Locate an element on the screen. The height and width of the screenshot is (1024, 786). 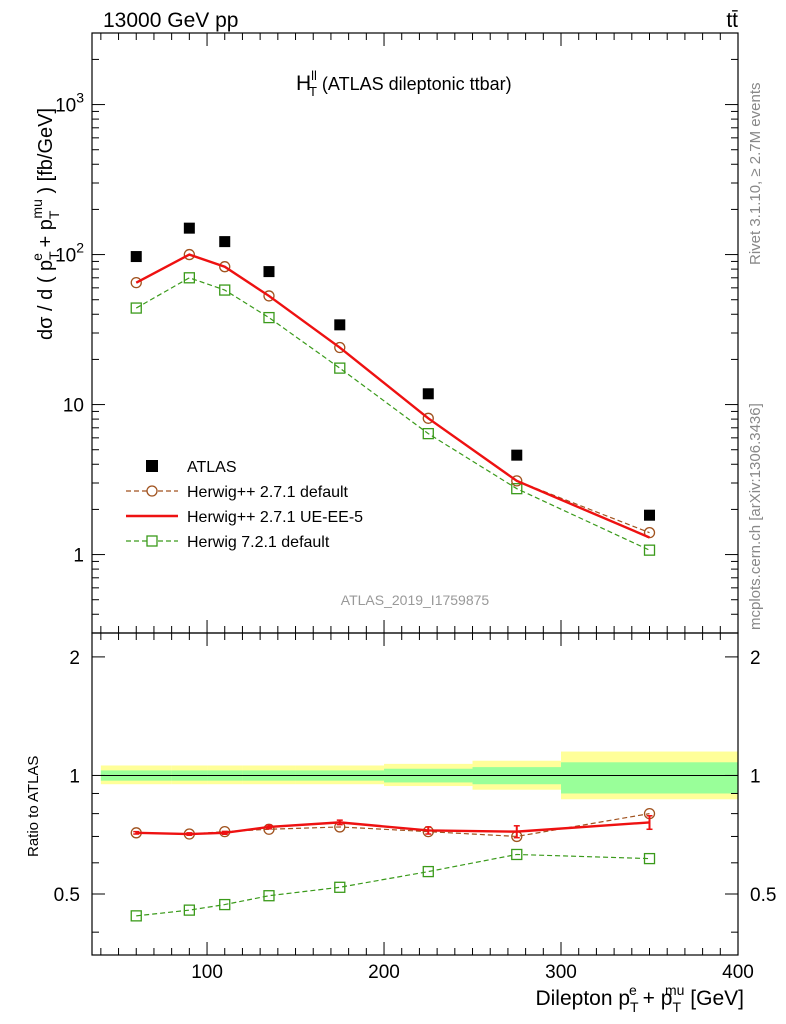
ratio-y-tick-label-right: 2 is located at coordinates (755, 658).